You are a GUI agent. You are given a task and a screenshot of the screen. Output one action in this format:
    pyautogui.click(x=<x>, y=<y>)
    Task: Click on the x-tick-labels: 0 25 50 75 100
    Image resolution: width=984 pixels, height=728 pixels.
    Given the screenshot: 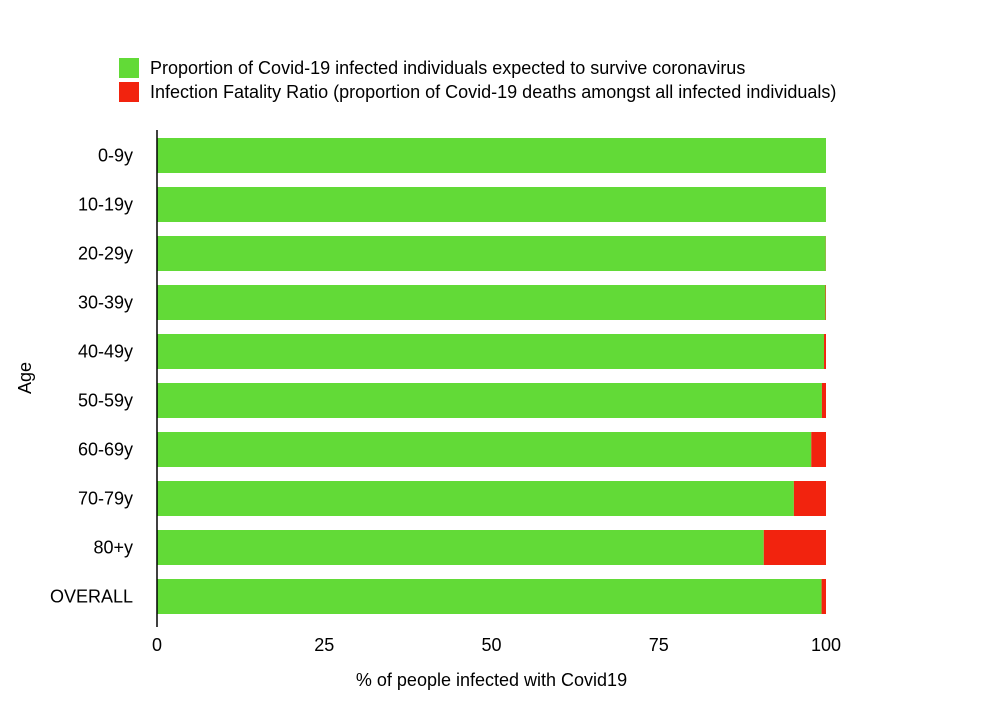 What is the action you would take?
    pyautogui.click(x=496, y=645)
    